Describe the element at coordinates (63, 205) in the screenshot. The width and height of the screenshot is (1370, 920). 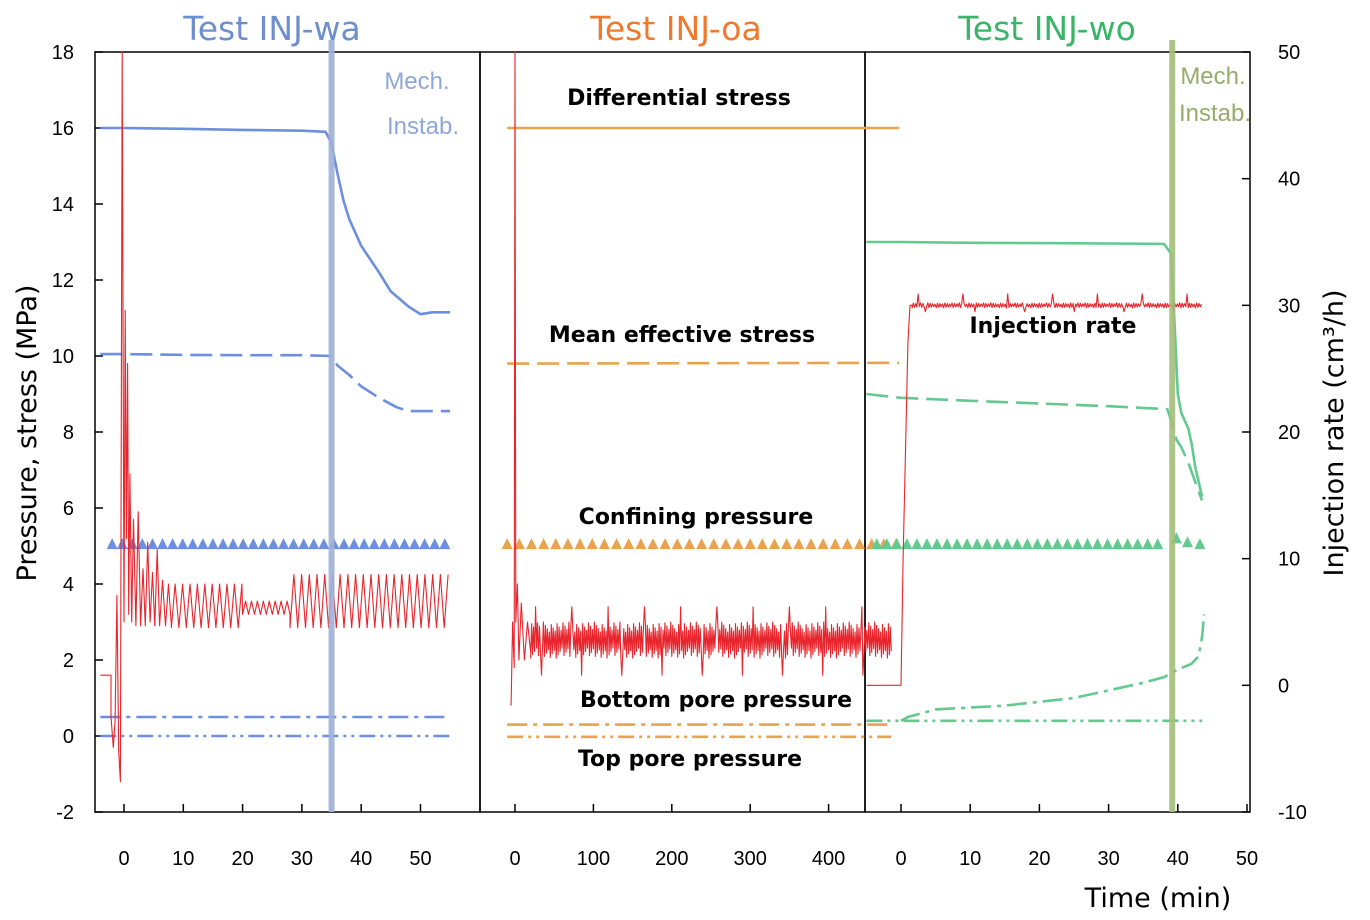
I see `y-tick-label: 14` at that location.